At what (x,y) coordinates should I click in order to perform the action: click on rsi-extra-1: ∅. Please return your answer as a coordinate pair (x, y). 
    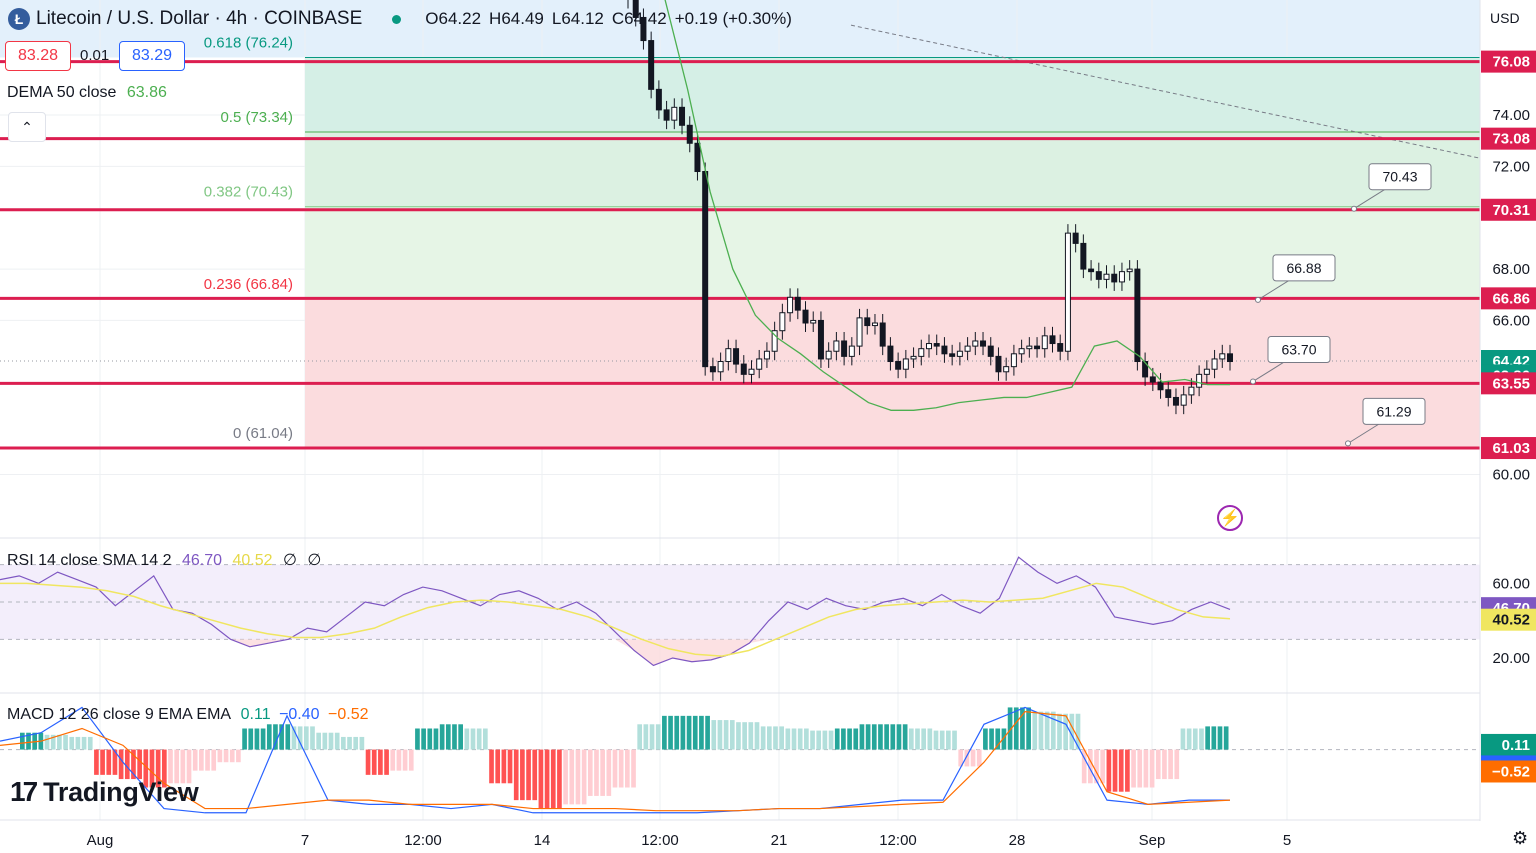
    Looking at the image, I should click on (289, 560).